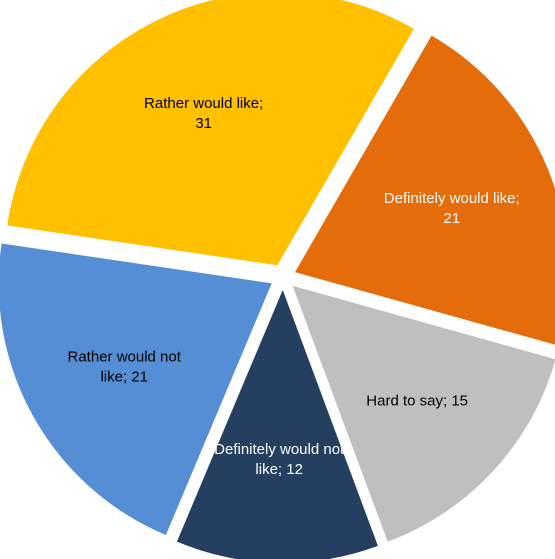 This screenshot has width=555, height=559. I want to click on slice-label: Hard to say; 15, so click(417, 400).